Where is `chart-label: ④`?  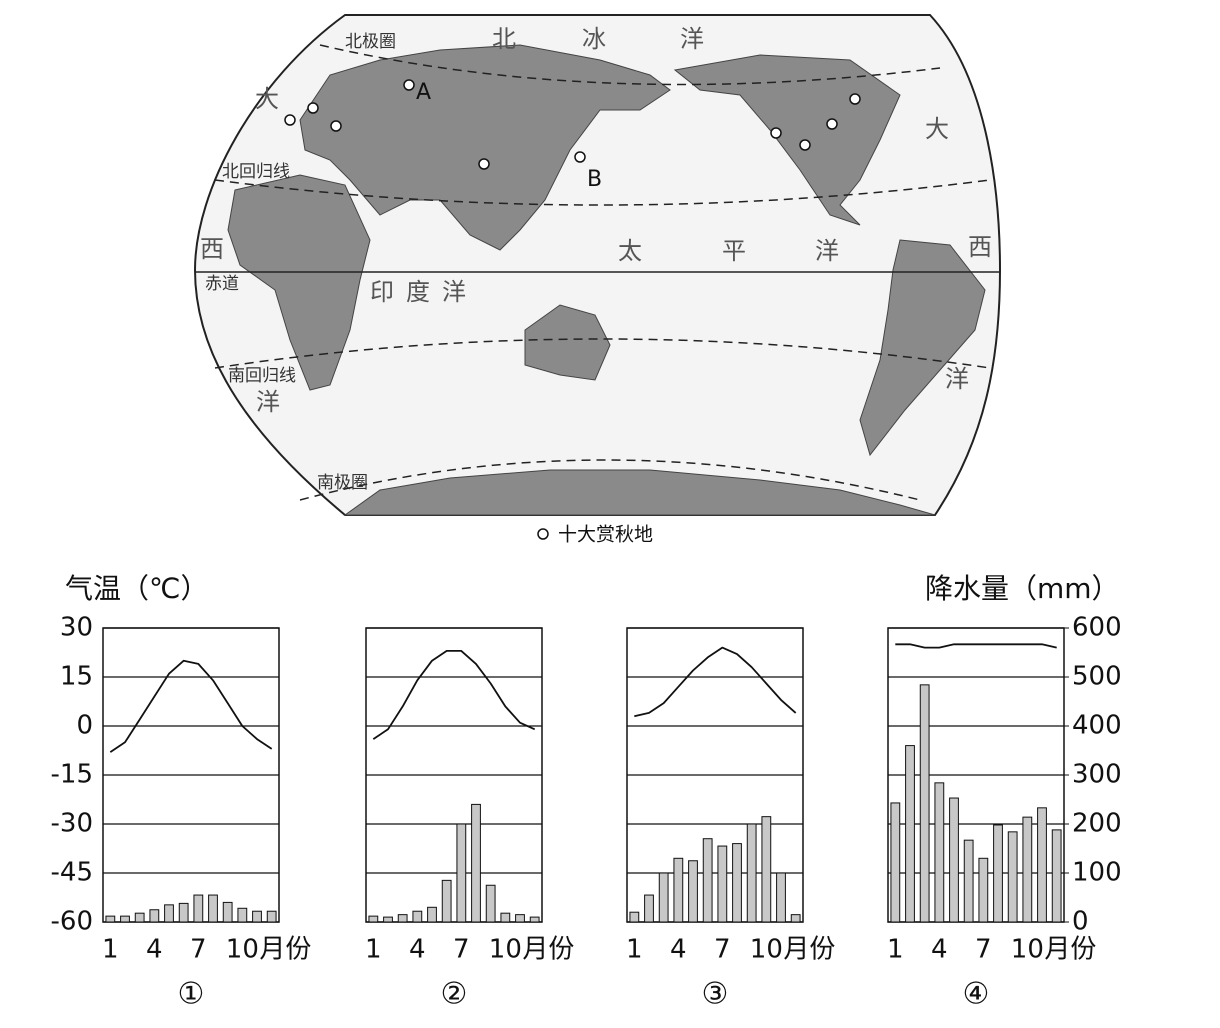 chart-label: ④ is located at coordinates (976, 994).